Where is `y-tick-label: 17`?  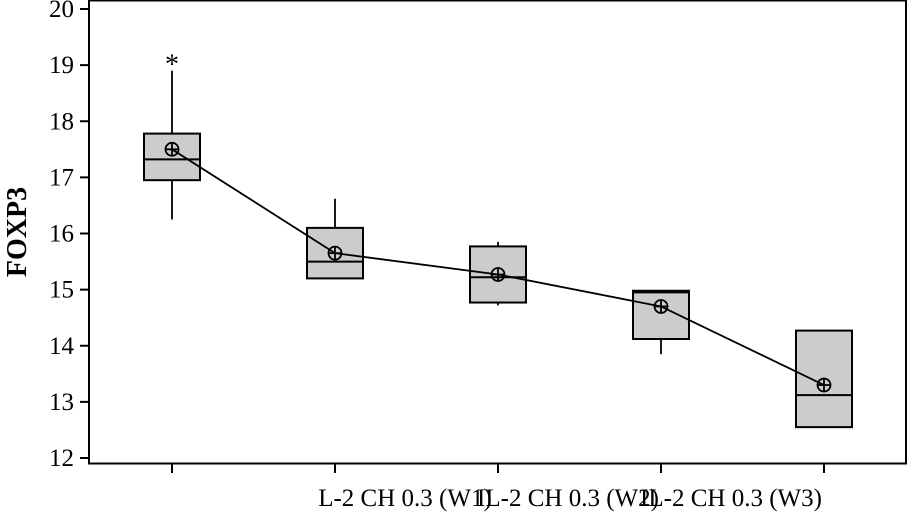
y-tick-label: 17 is located at coordinates (61, 177).